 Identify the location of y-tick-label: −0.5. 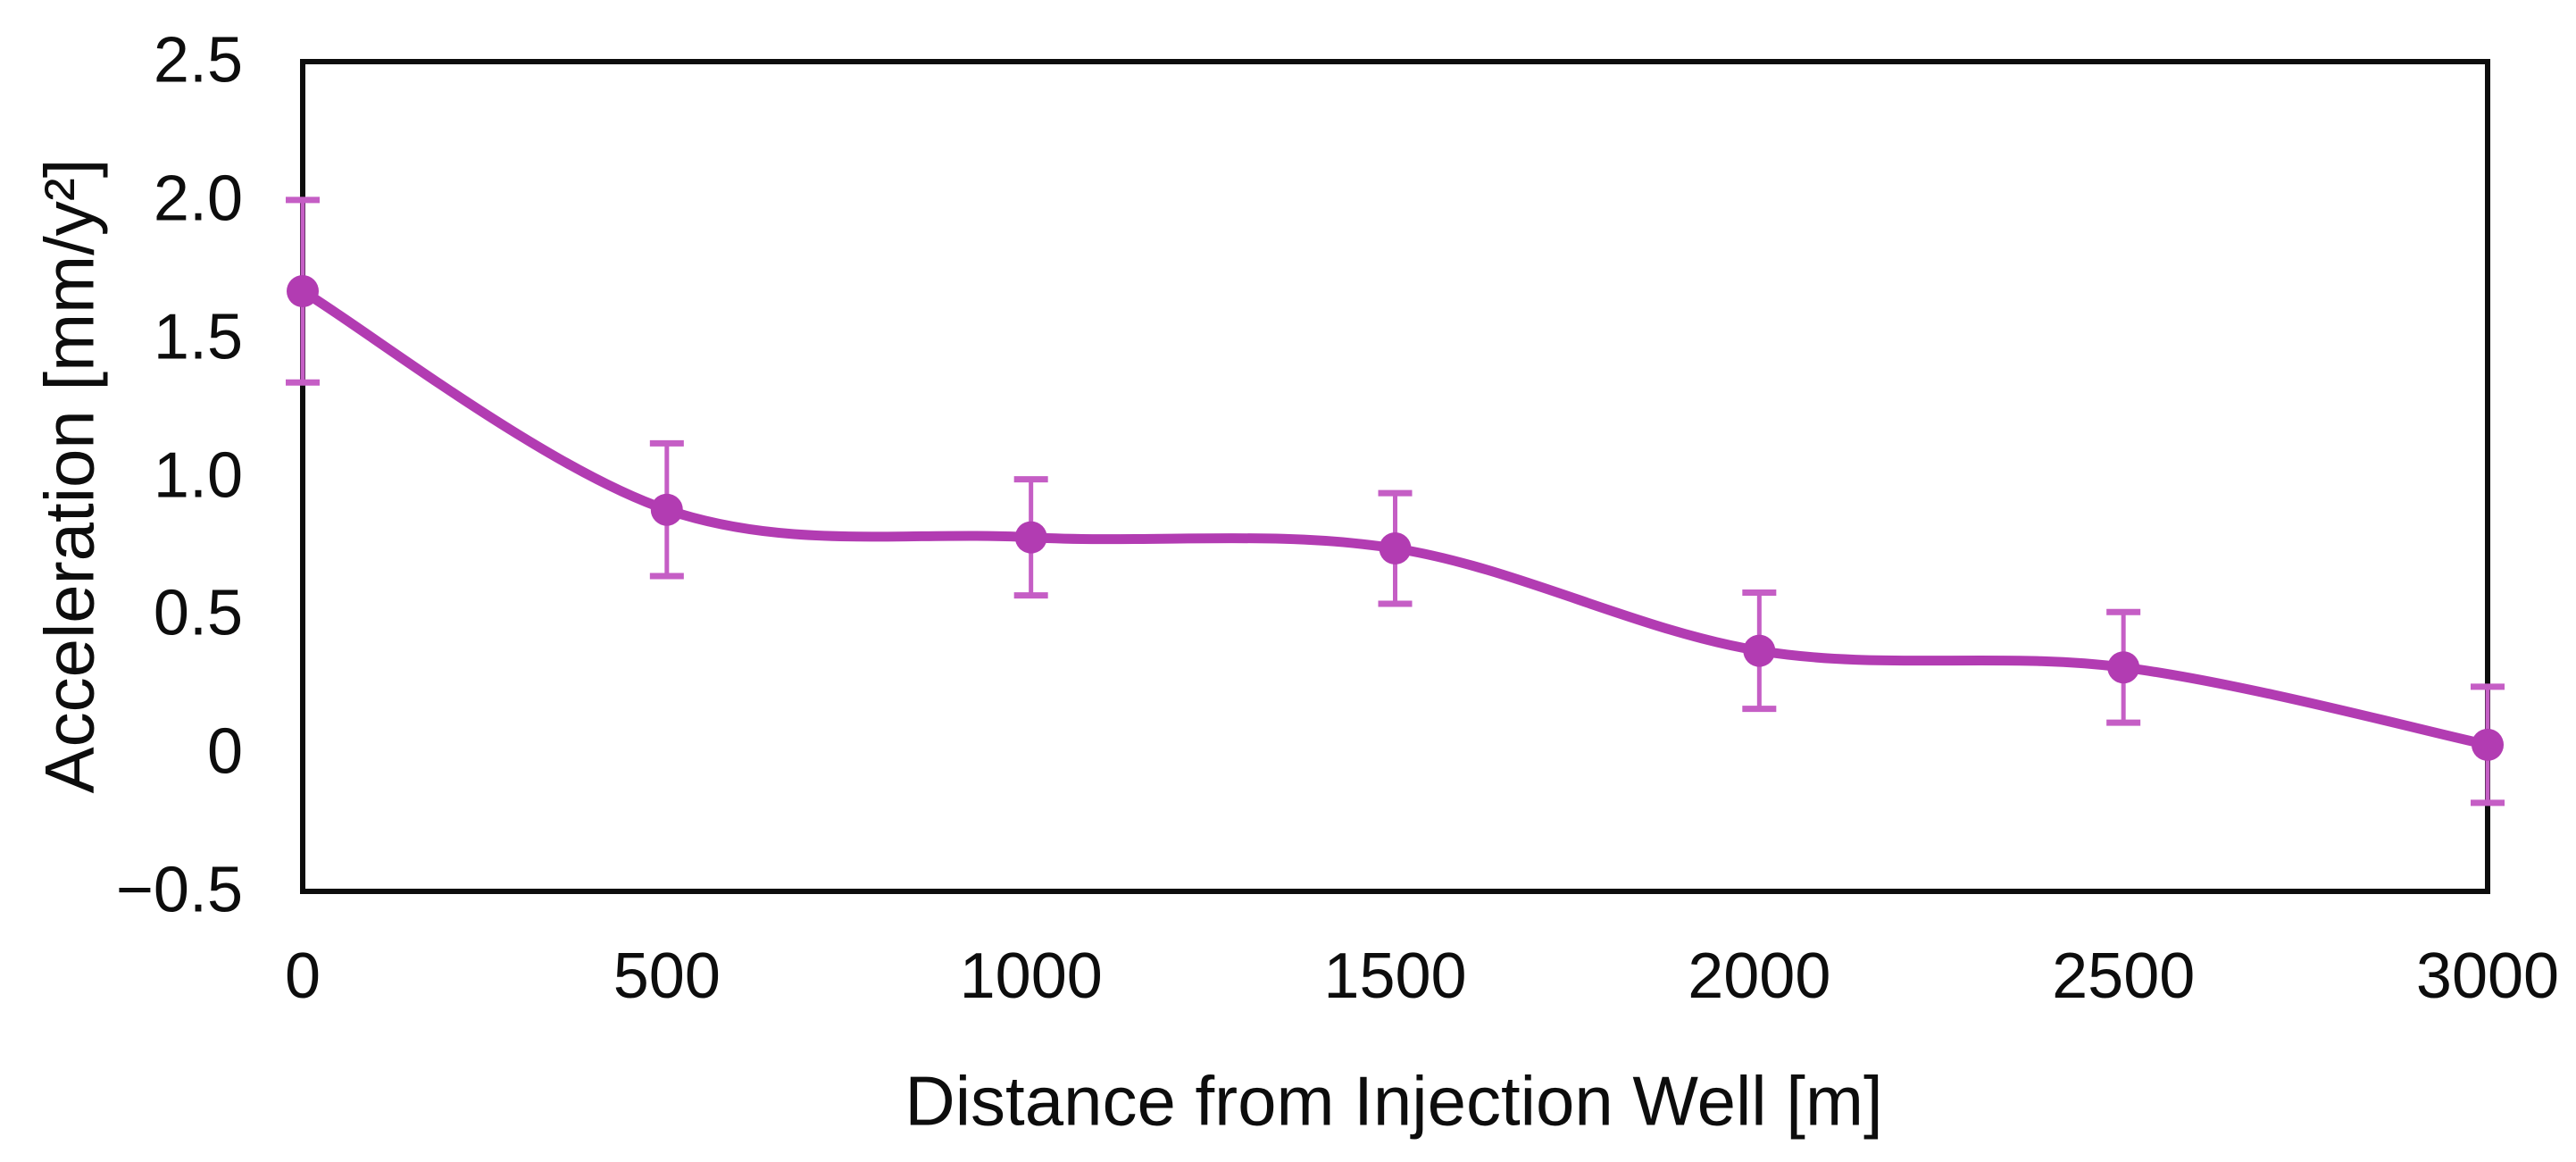
(179, 890).